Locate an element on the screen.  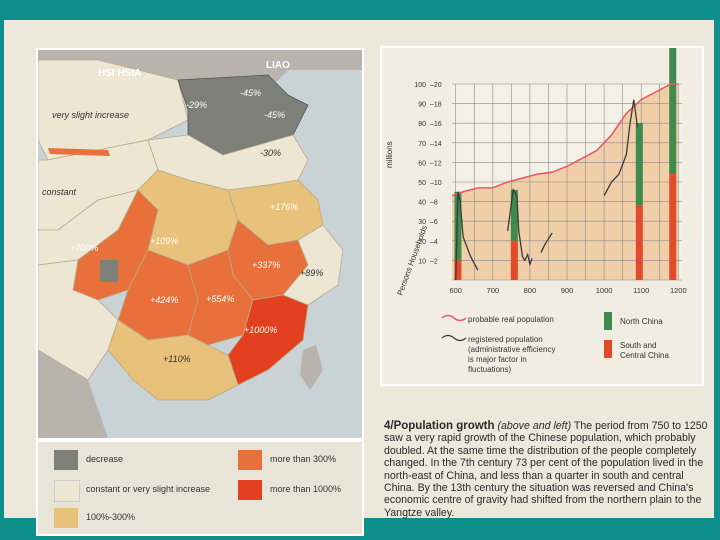
y-tick-label-households: –4 is located at coordinates (434, 242).